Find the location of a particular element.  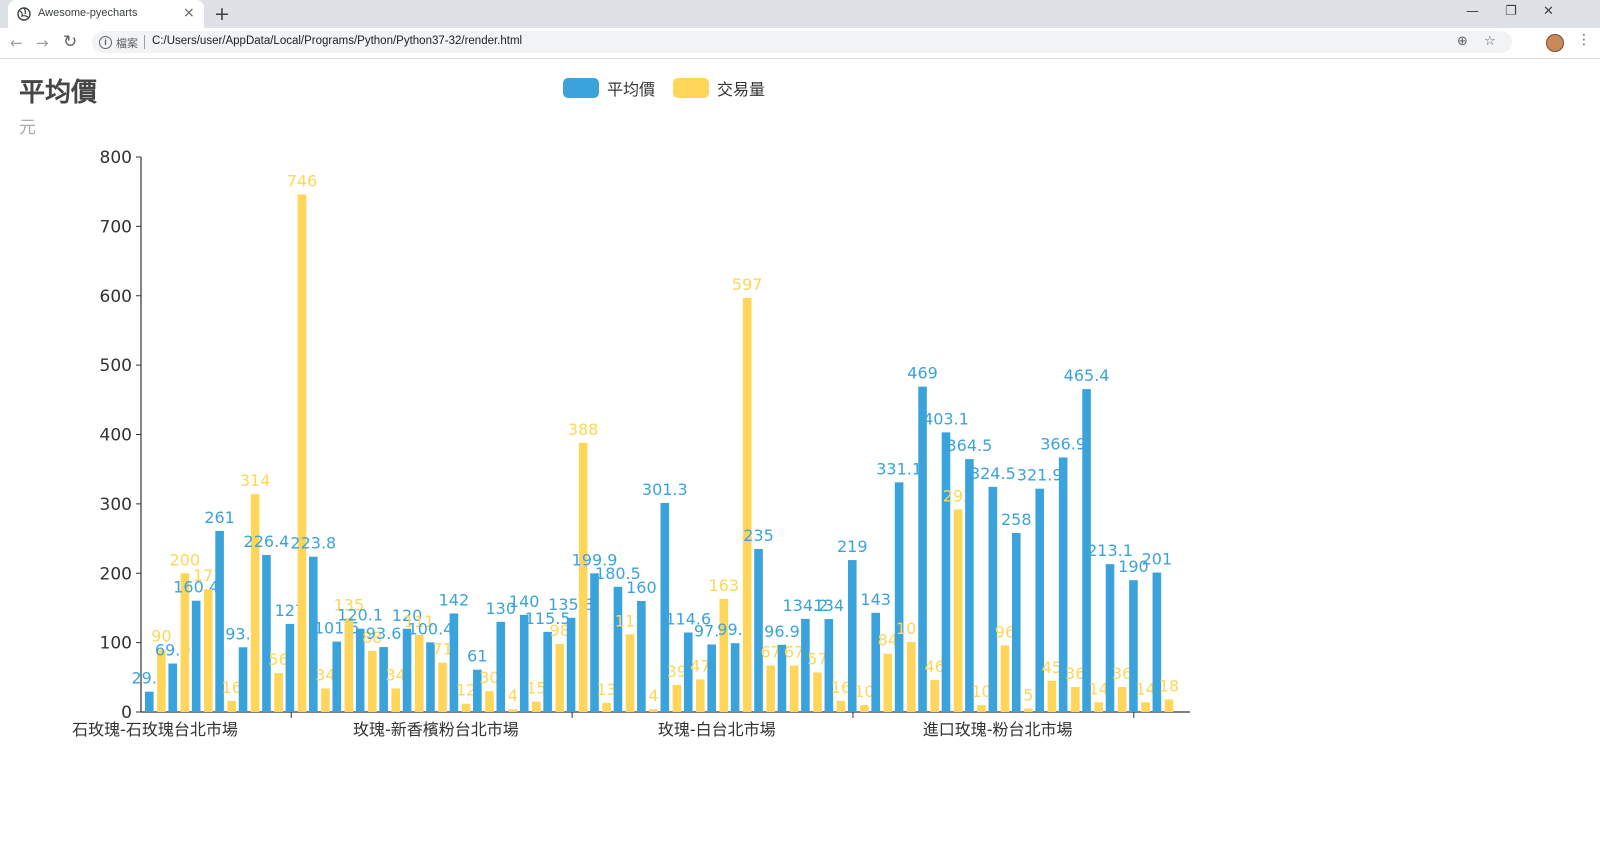

back-button: ← is located at coordinates (16, 43).